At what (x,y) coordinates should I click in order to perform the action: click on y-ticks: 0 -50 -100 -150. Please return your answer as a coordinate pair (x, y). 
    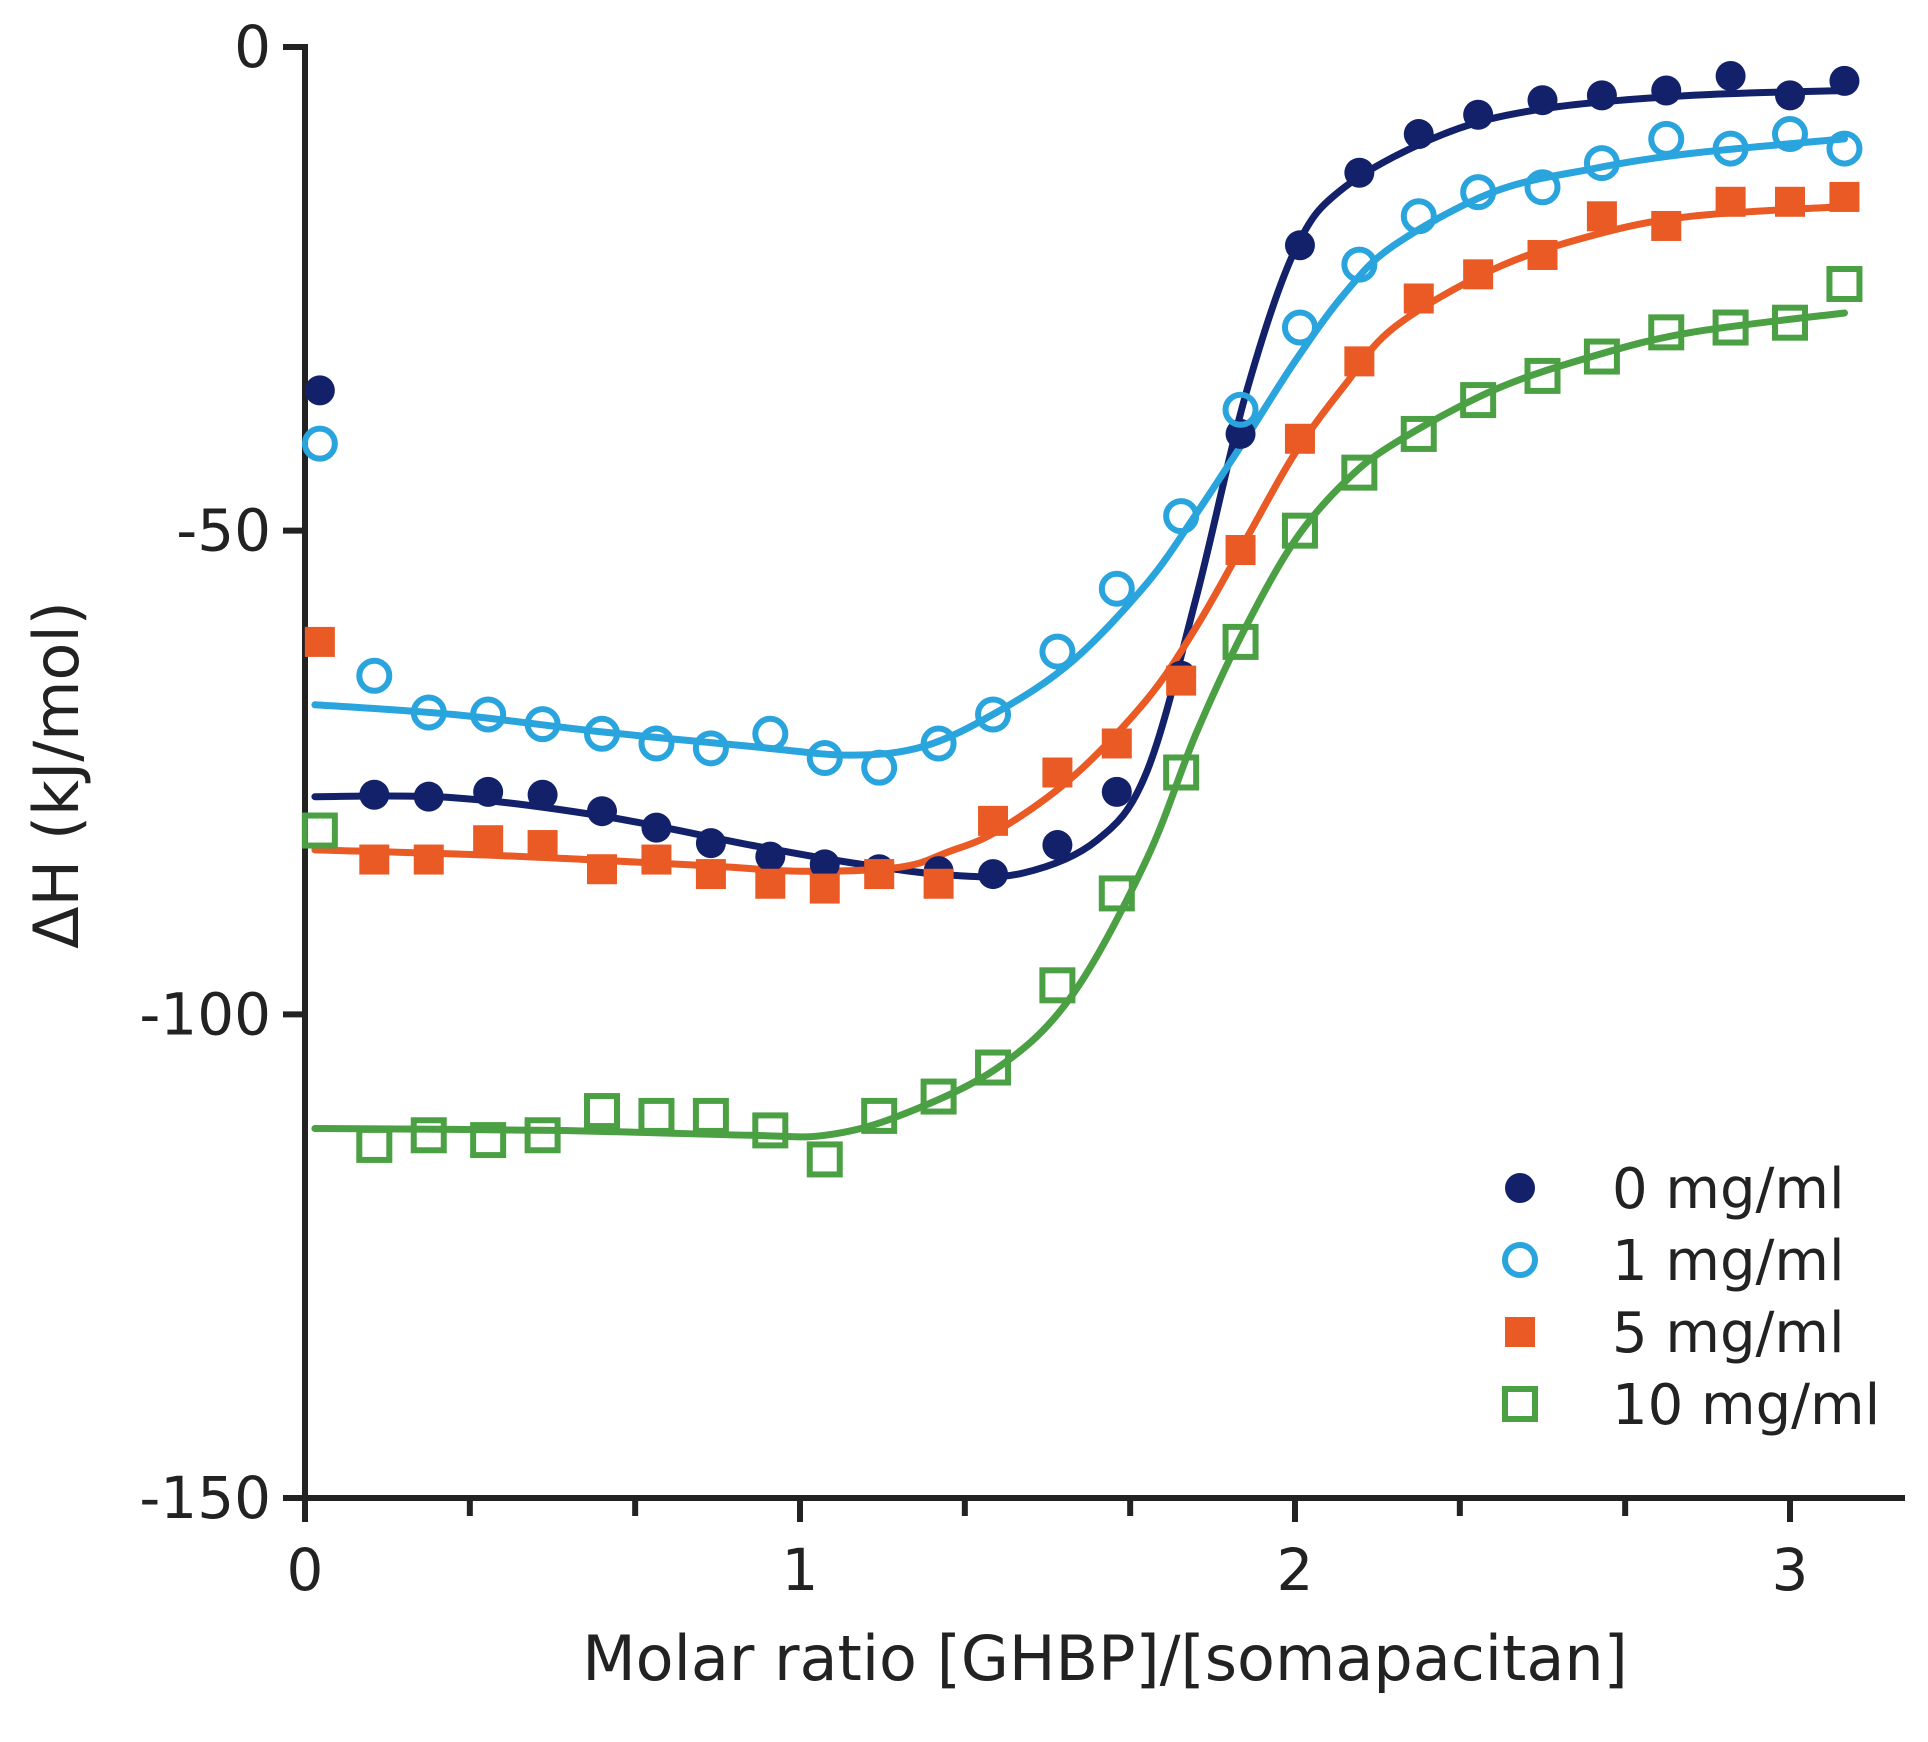
    Looking at the image, I should click on (222, 772).